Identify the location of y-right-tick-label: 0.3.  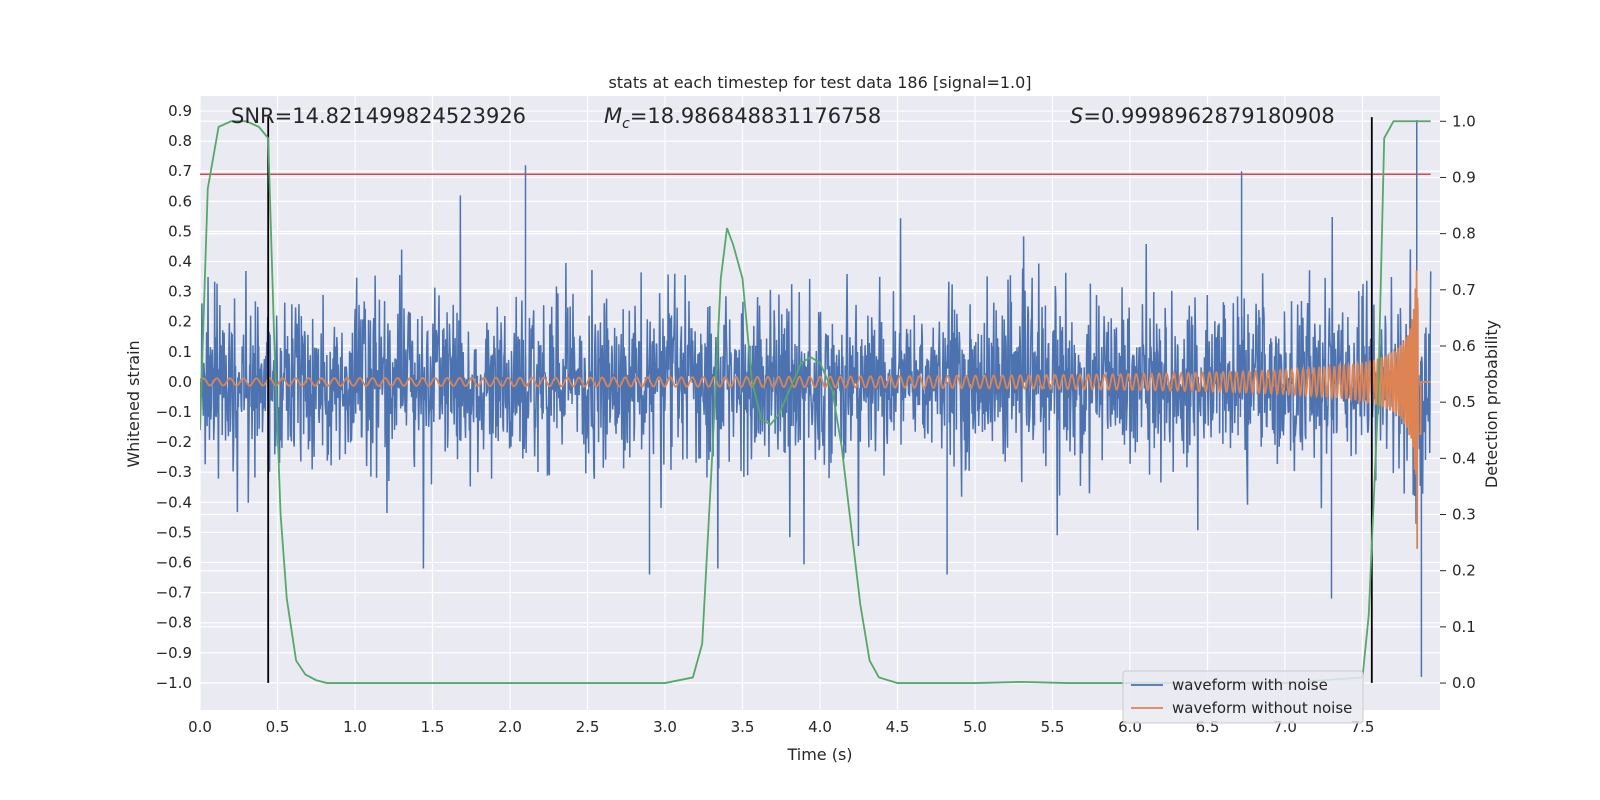
(1464, 515).